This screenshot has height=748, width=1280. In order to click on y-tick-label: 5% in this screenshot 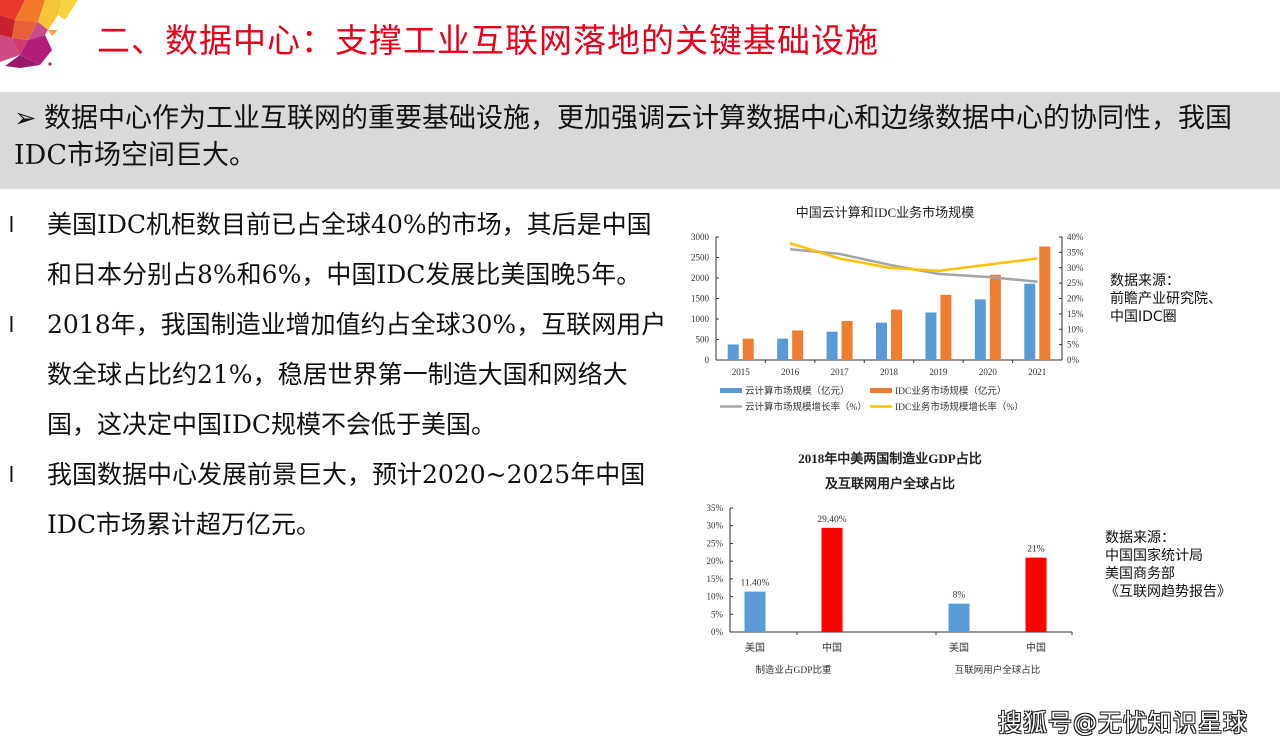, I will do `click(717, 614)`.